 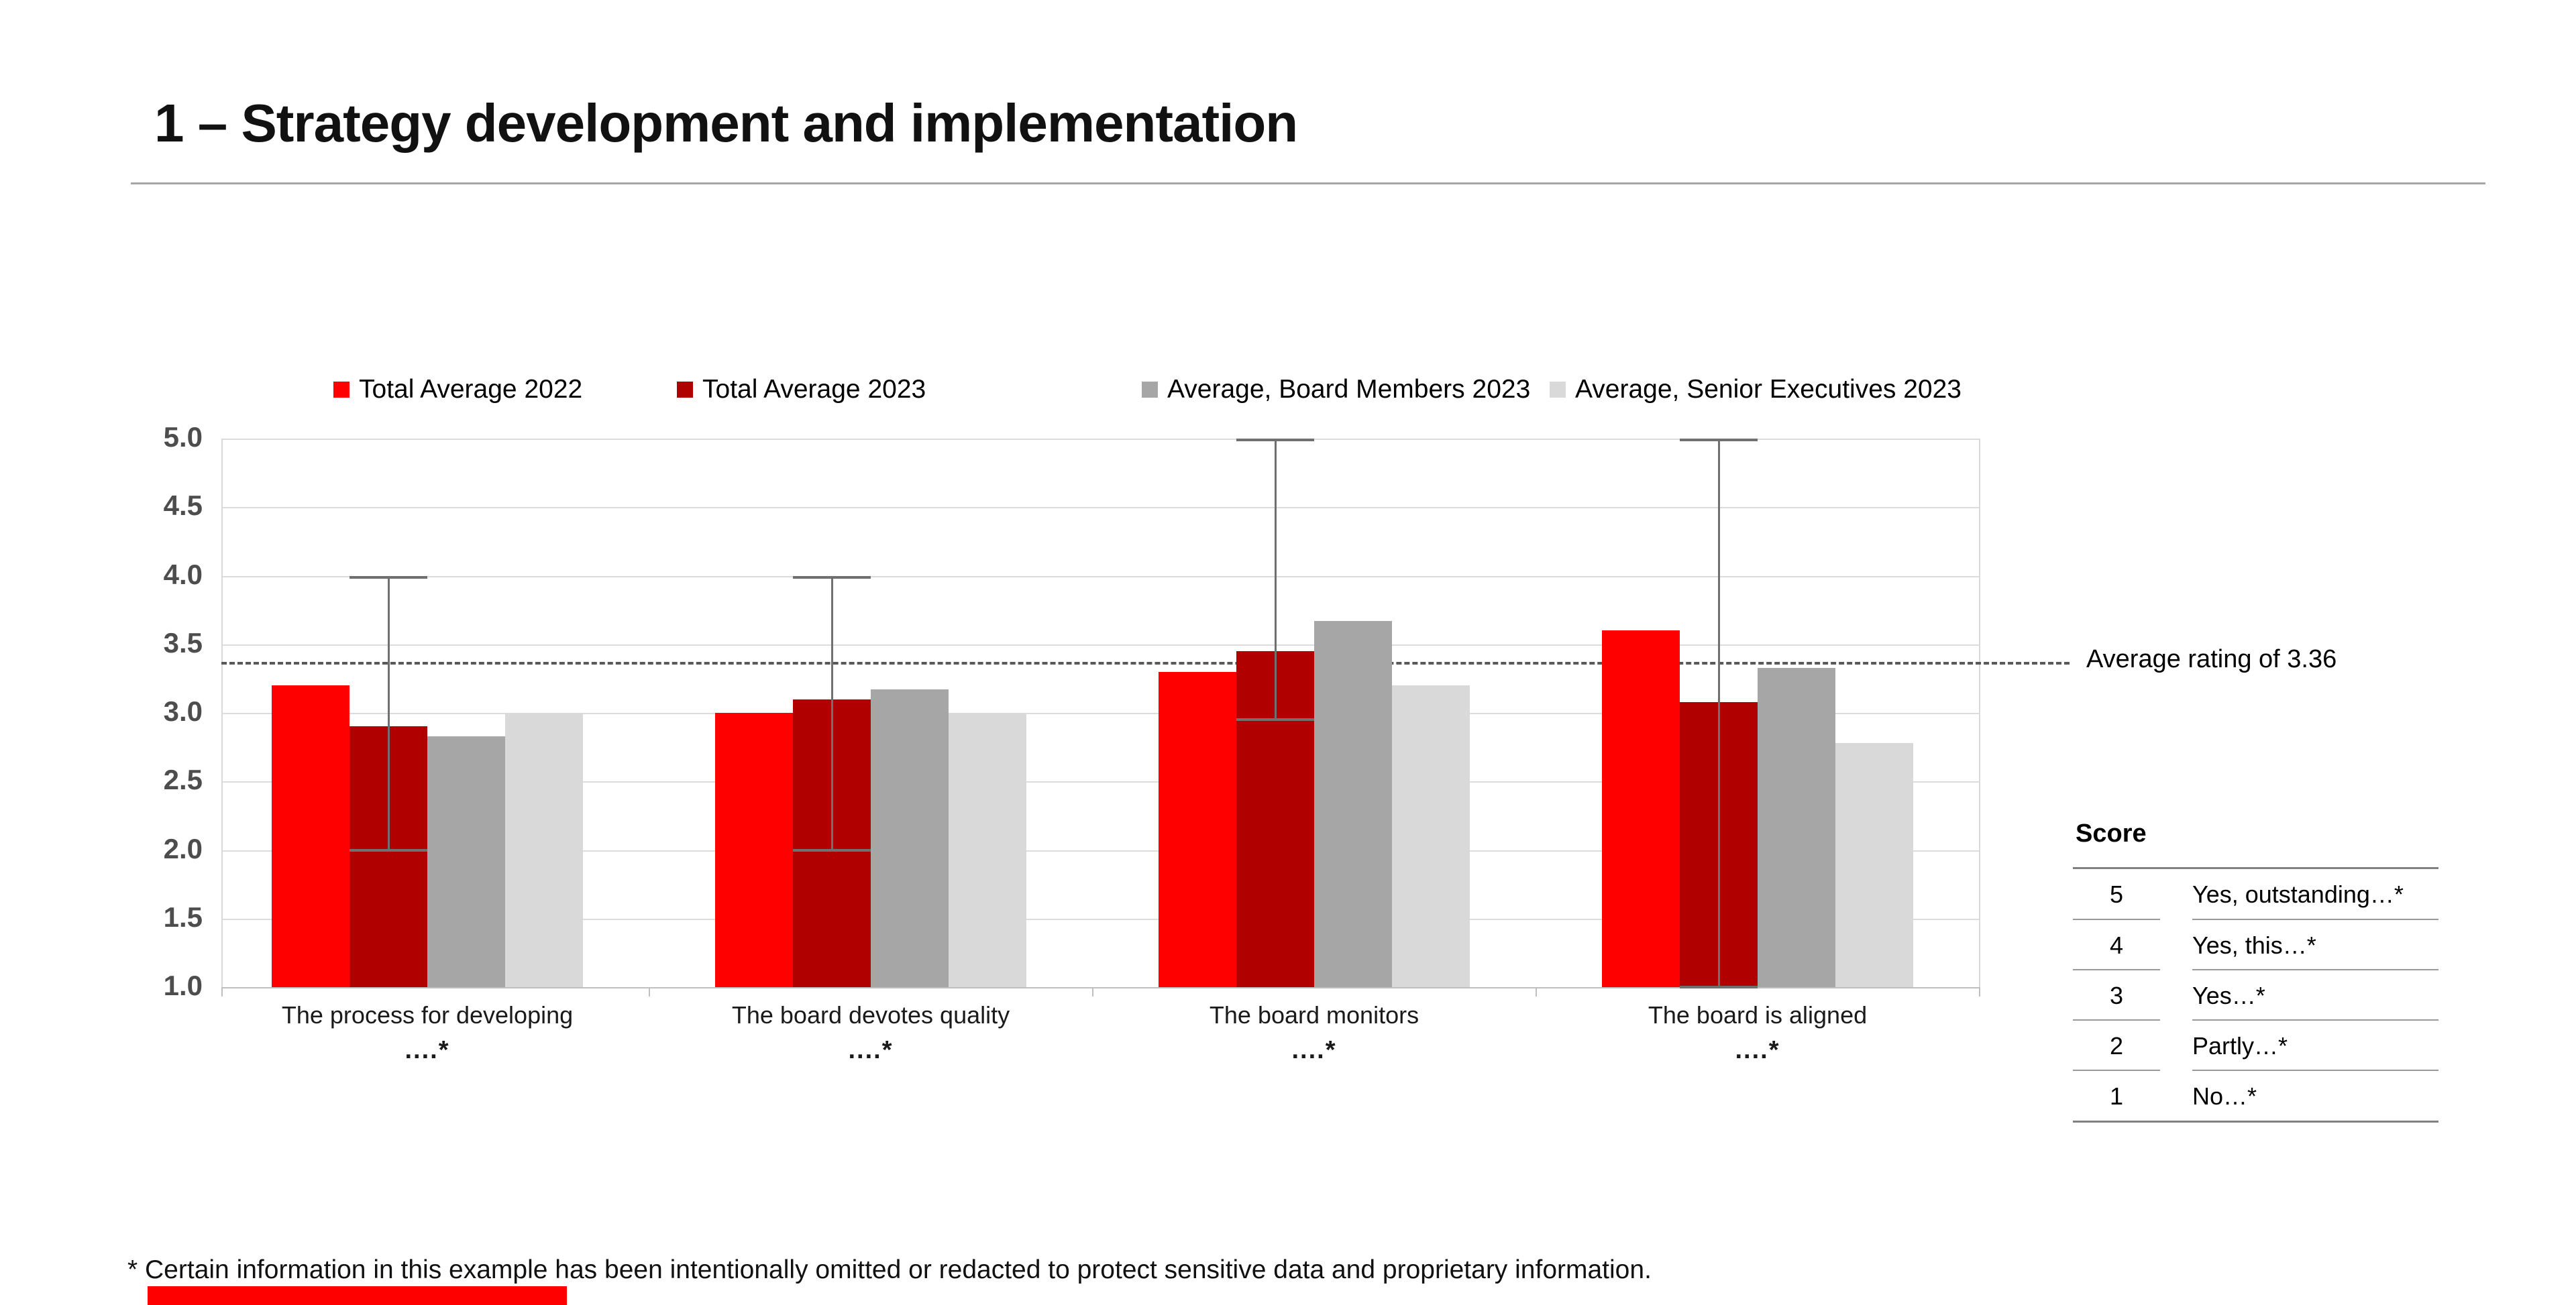 What do you see at coordinates (1314, 1015) in the screenshot?
I see `x-axis-label-text: The board monitors` at bounding box center [1314, 1015].